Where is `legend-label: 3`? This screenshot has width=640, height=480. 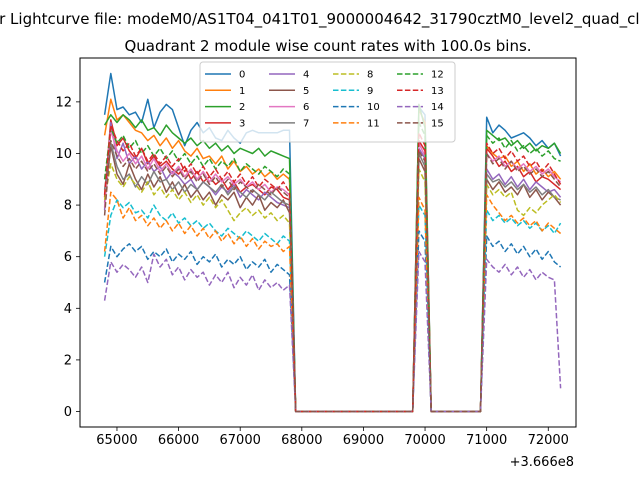 legend-label: 3 is located at coordinates (242, 123).